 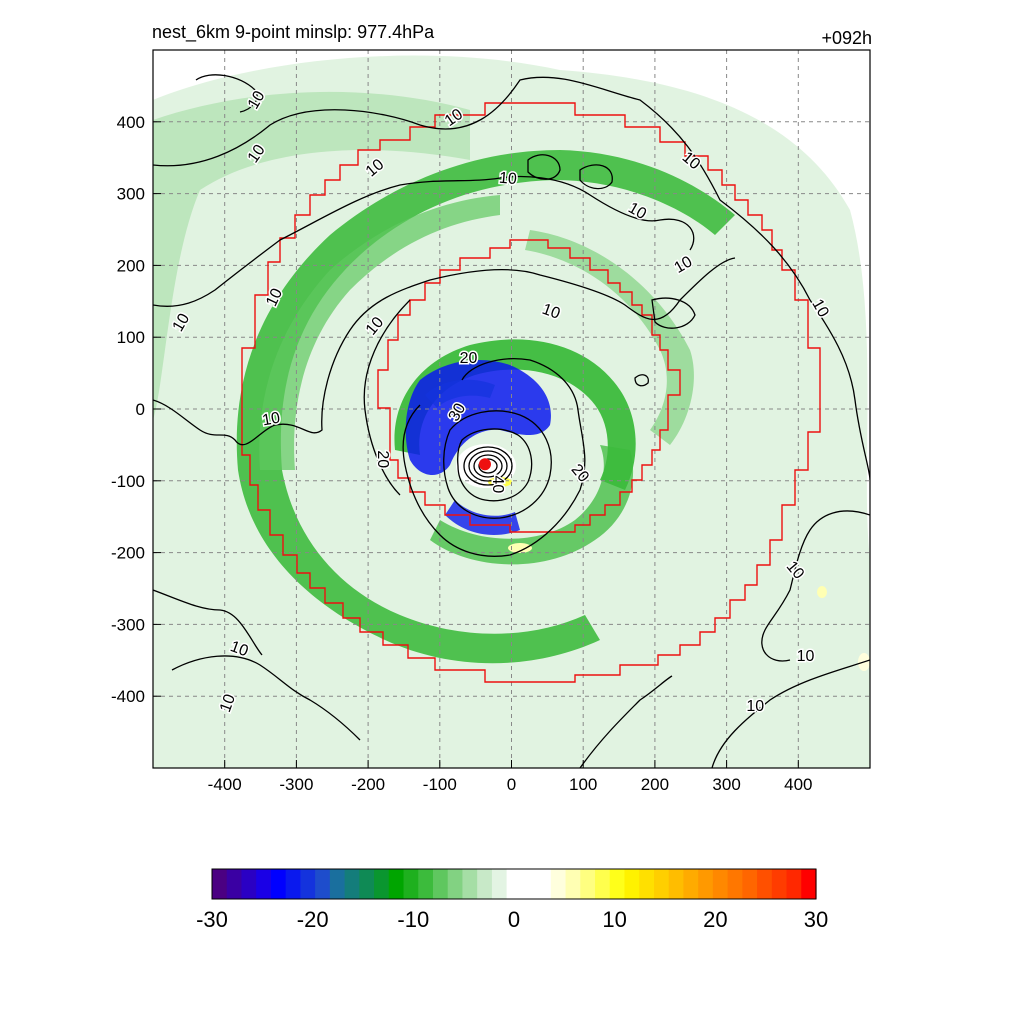 What do you see at coordinates (583, 784) in the screenshot?
I see `x-tick-label: 100` at bounding box center [583, 784].